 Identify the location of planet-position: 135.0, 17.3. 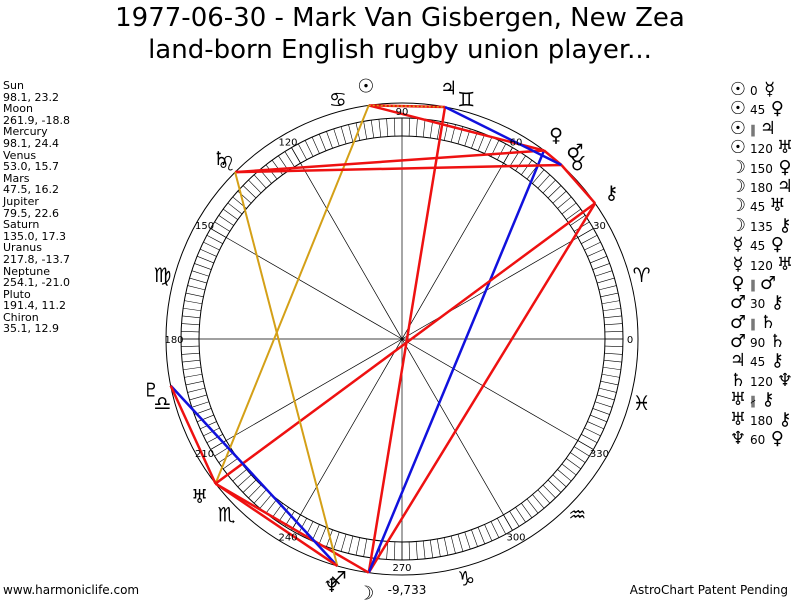
(34, 236).